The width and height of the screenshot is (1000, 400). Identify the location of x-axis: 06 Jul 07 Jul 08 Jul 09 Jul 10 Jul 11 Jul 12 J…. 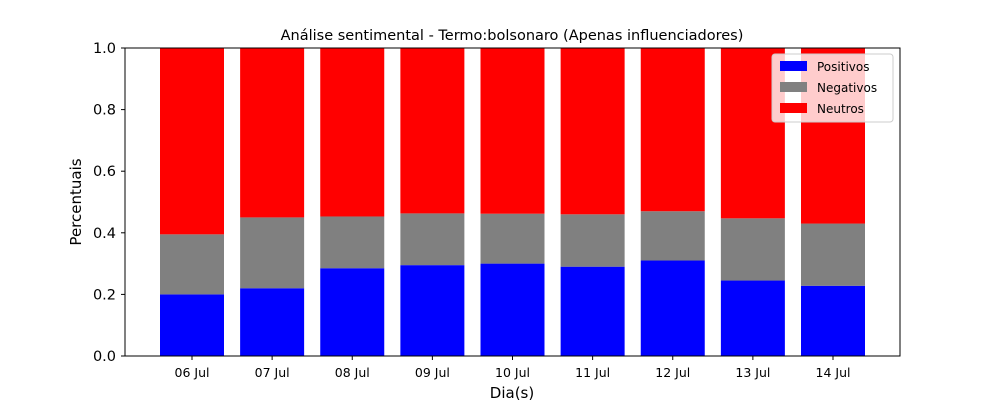
(513, 368).